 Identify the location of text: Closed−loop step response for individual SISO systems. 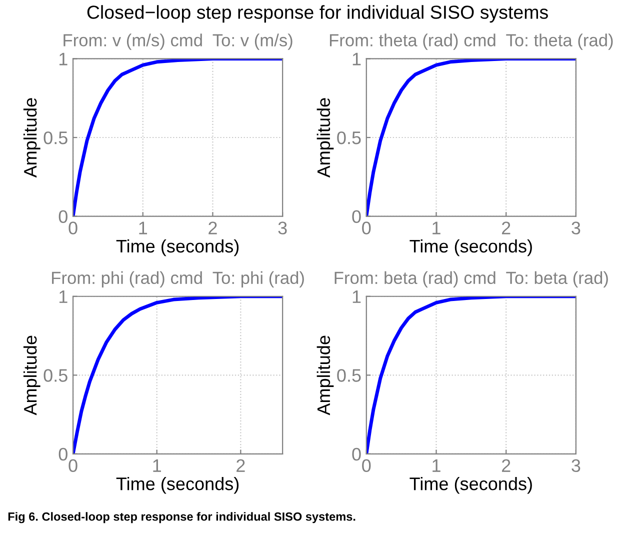
(317, 14).